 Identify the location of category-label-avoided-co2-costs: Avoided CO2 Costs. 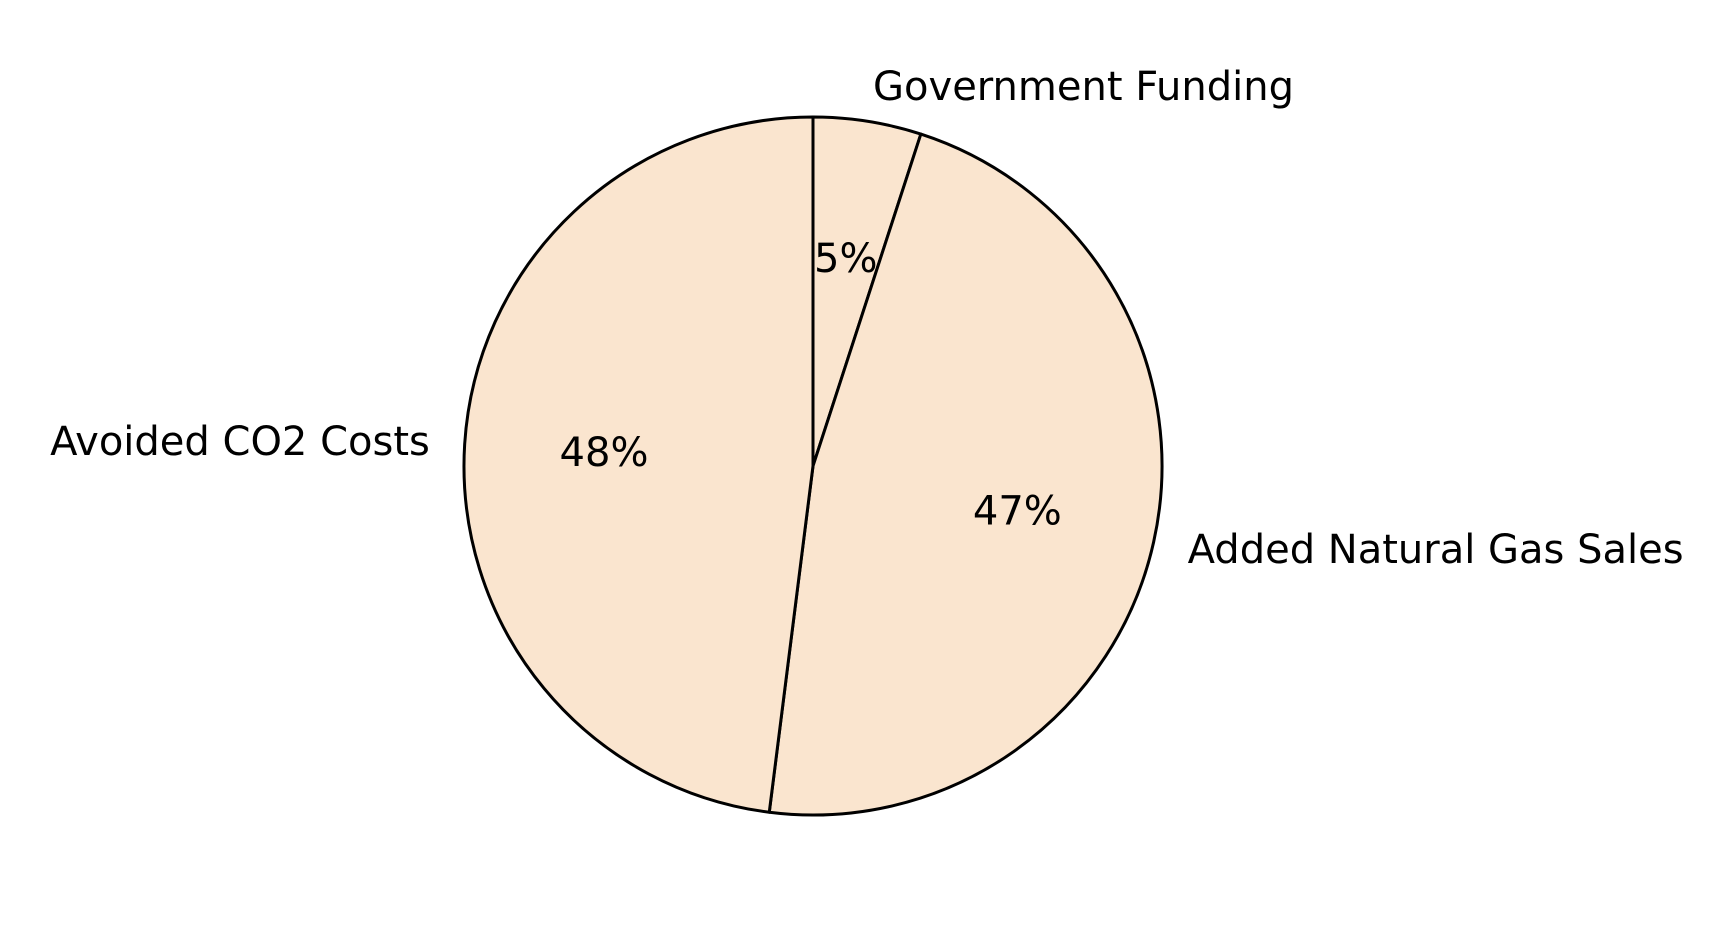
(240, 442).